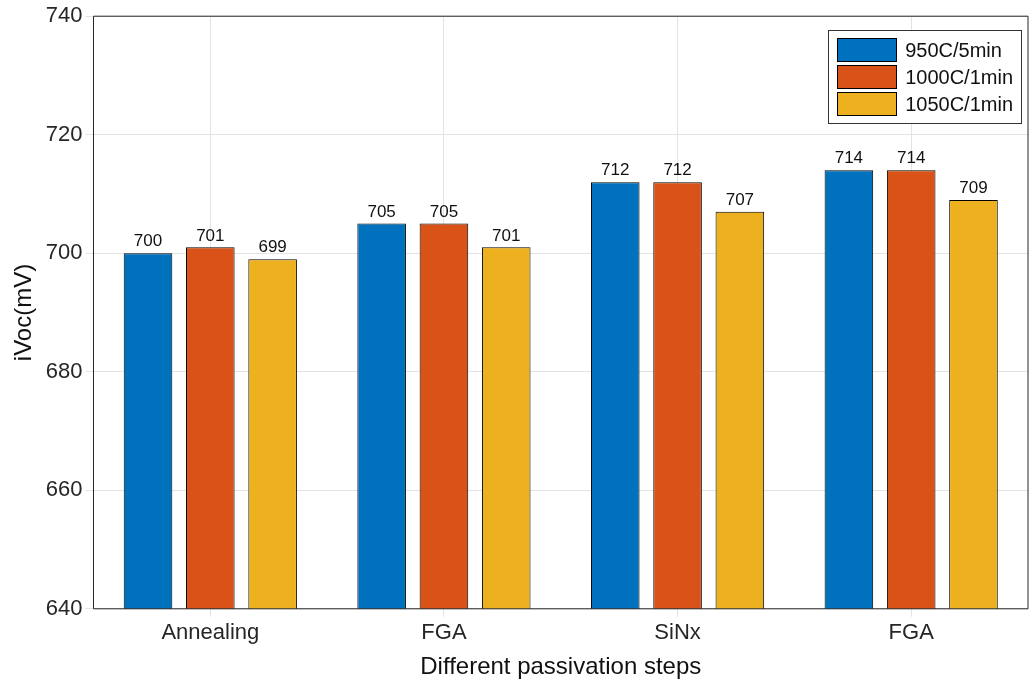 The height and width of the screenshot is (686, 1030). What do you see at coordinates (64, 607) in the screenshot?
I see `y-tick-label: 640` at bounding box center [64, 607].